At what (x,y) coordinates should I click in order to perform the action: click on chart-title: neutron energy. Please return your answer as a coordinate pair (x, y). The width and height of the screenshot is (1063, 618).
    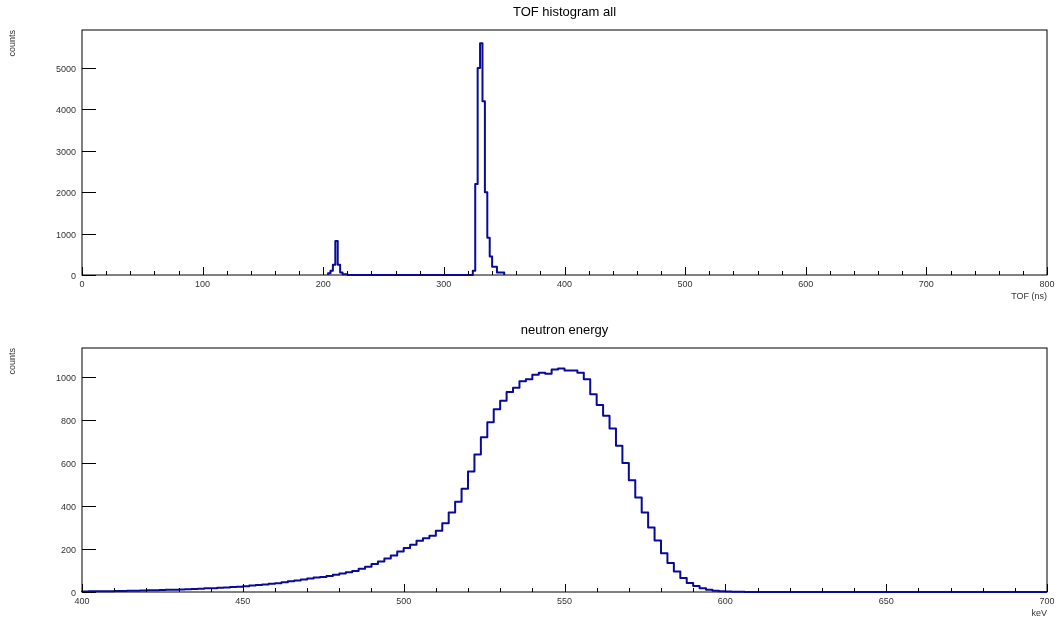
    Looking at the image, I should click on (564, 329).